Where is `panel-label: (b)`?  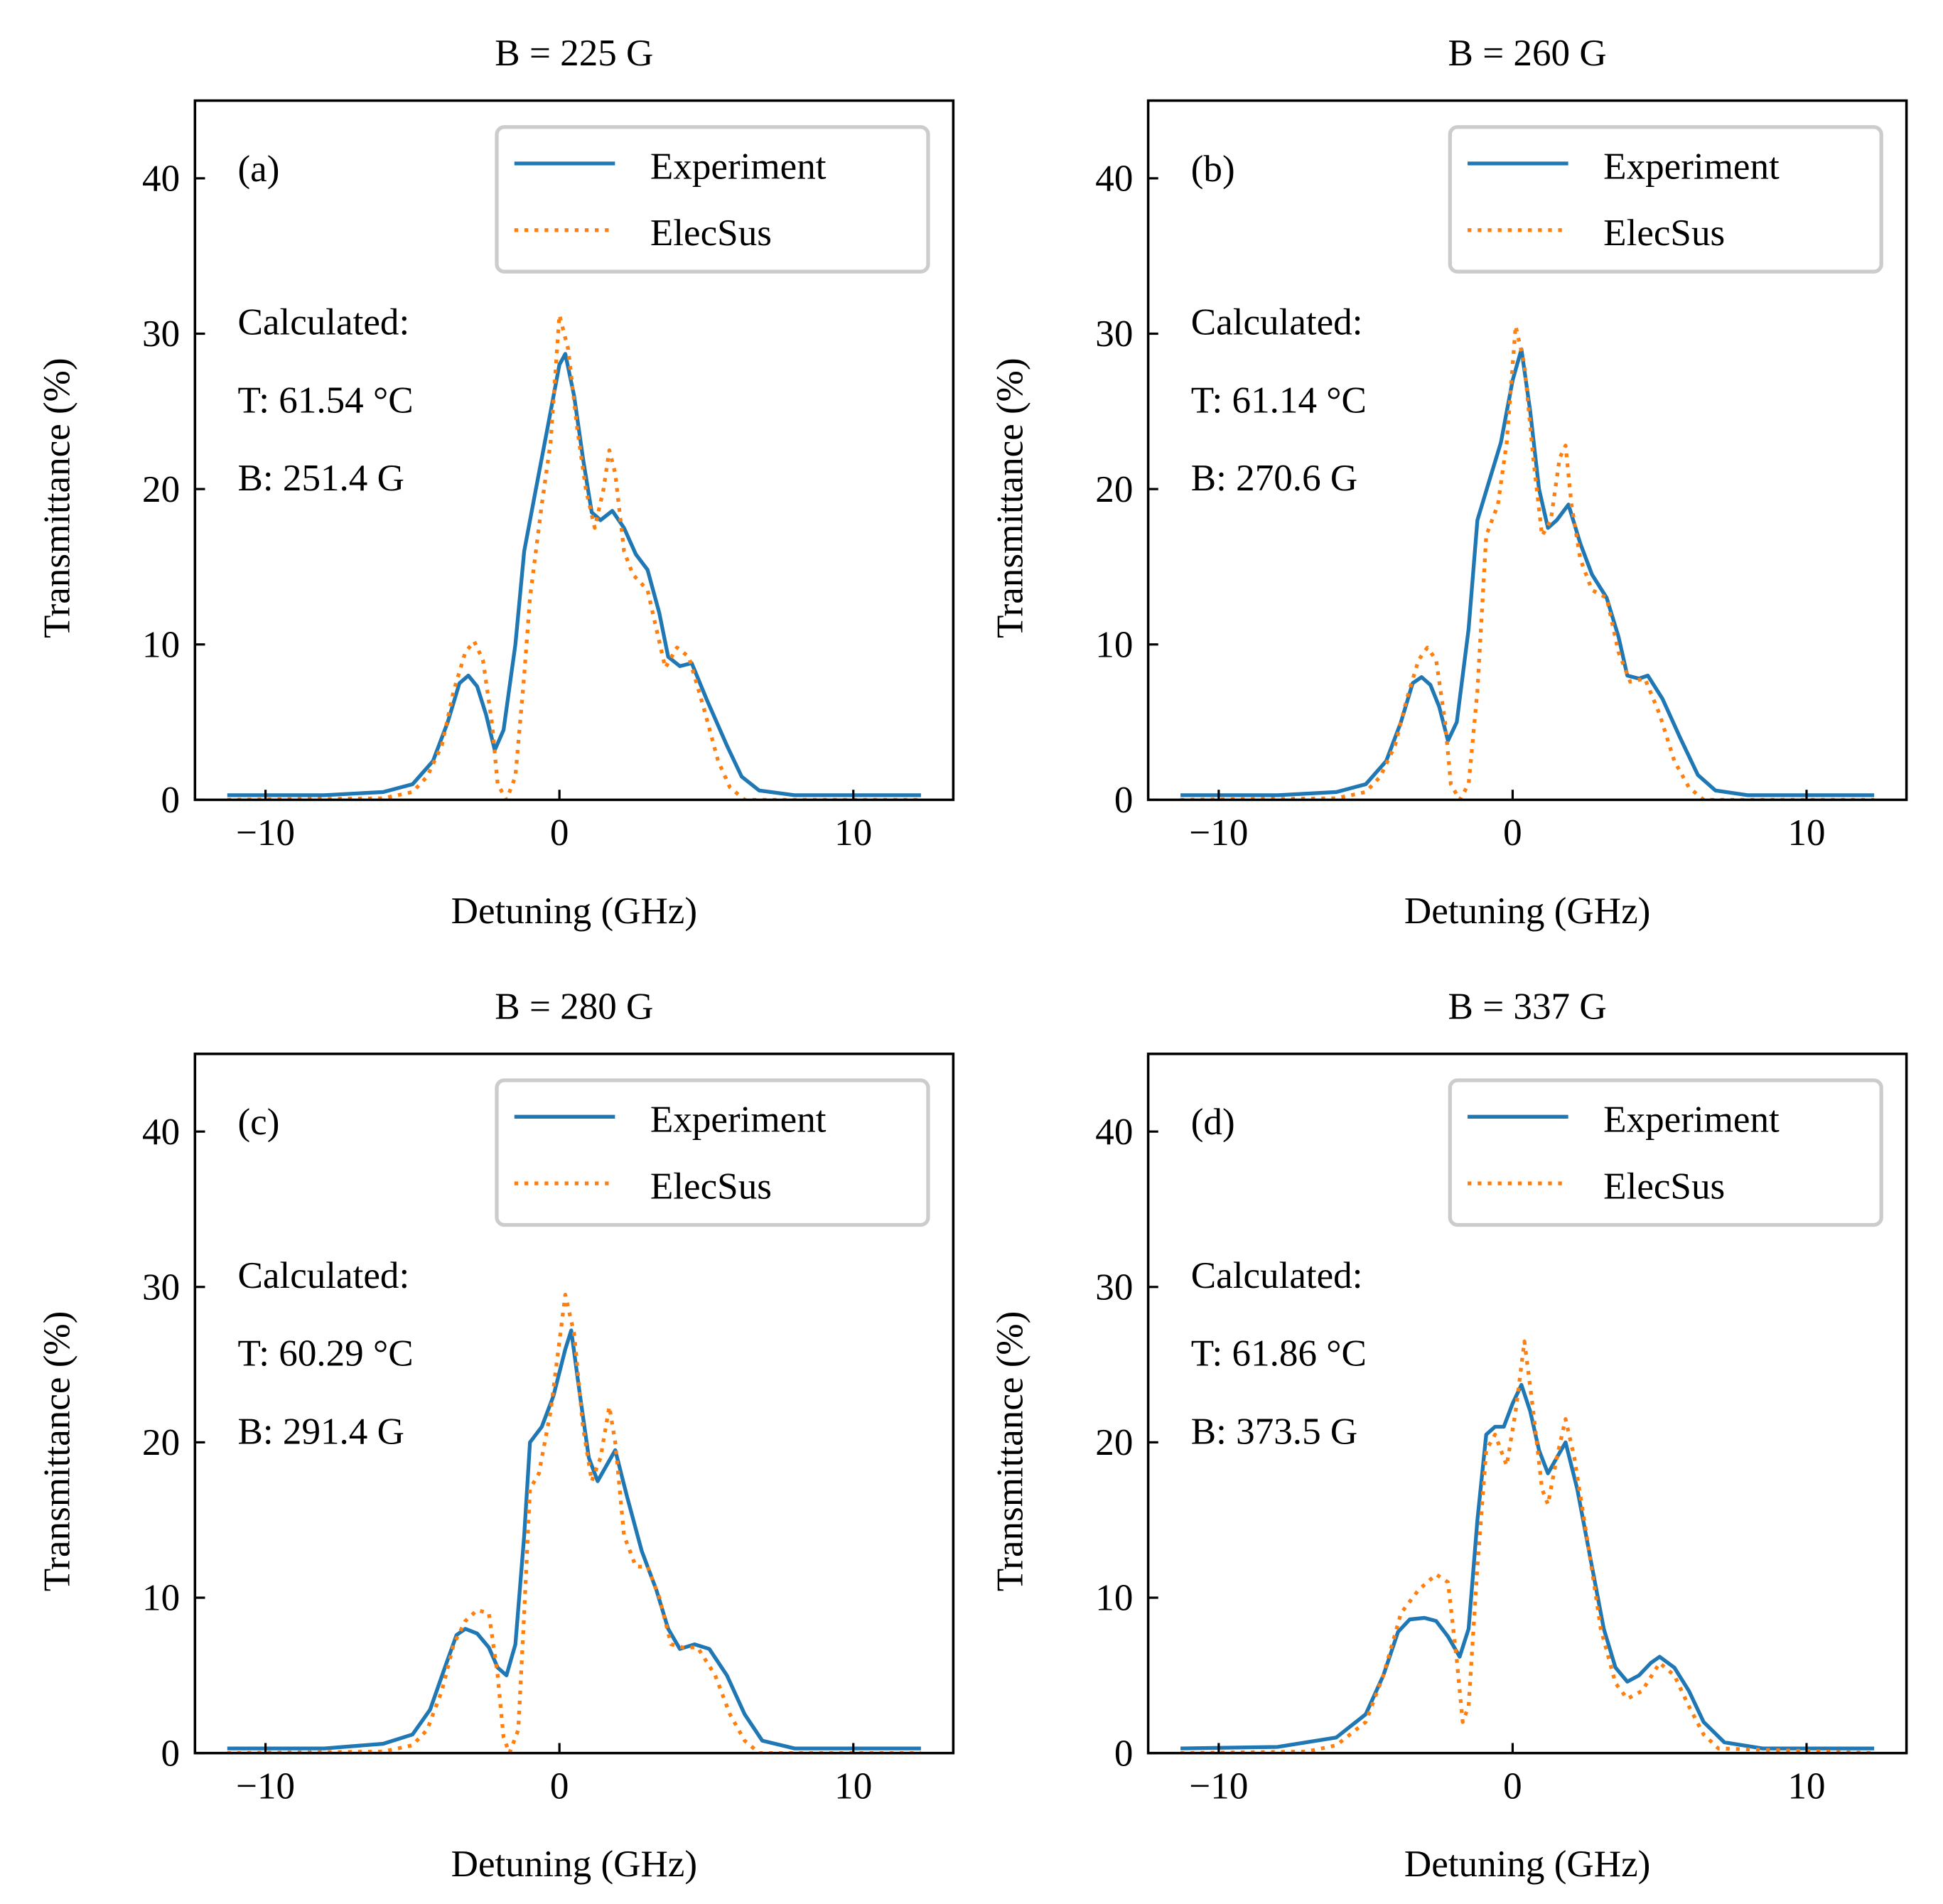
panel-label: (b) is located at coordinates (1213, 169).